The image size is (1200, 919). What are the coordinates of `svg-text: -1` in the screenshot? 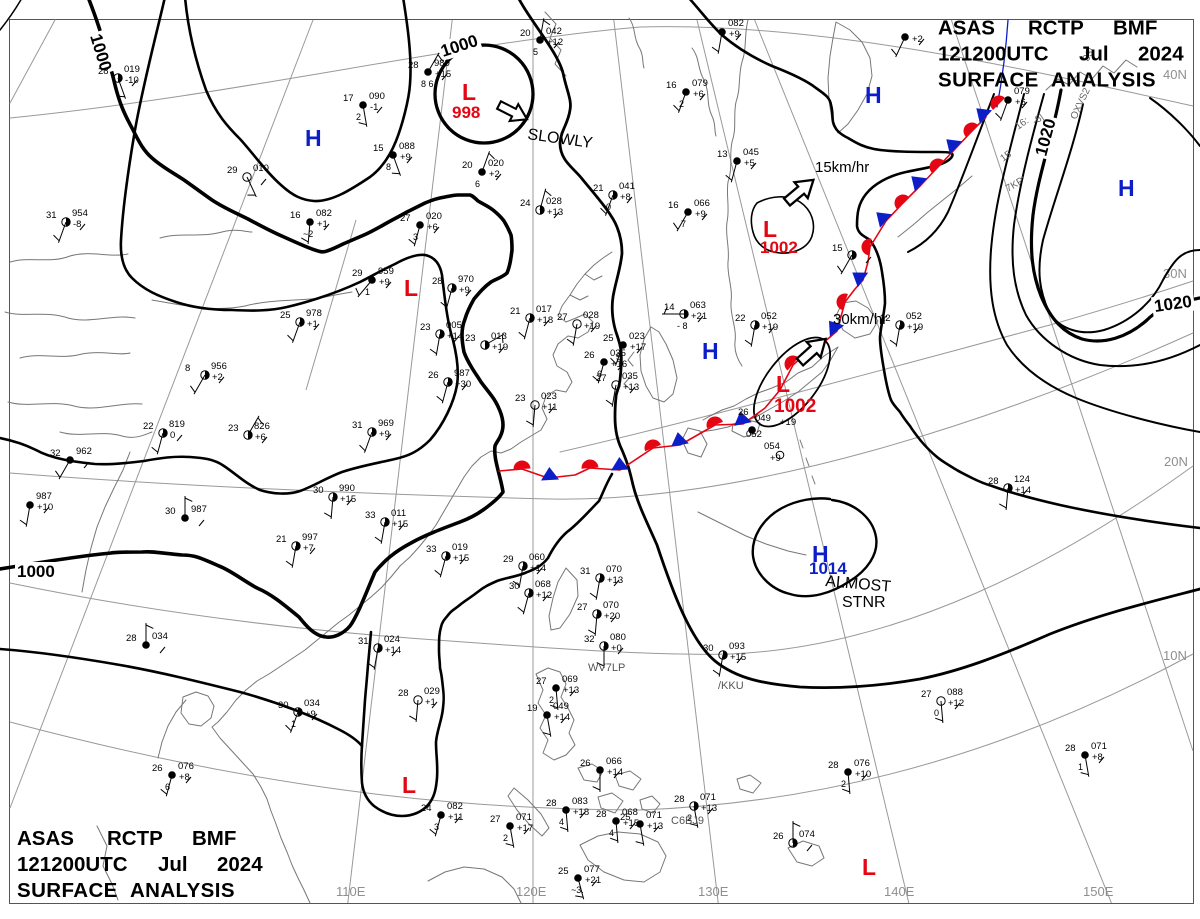 It's located at (374, 107).